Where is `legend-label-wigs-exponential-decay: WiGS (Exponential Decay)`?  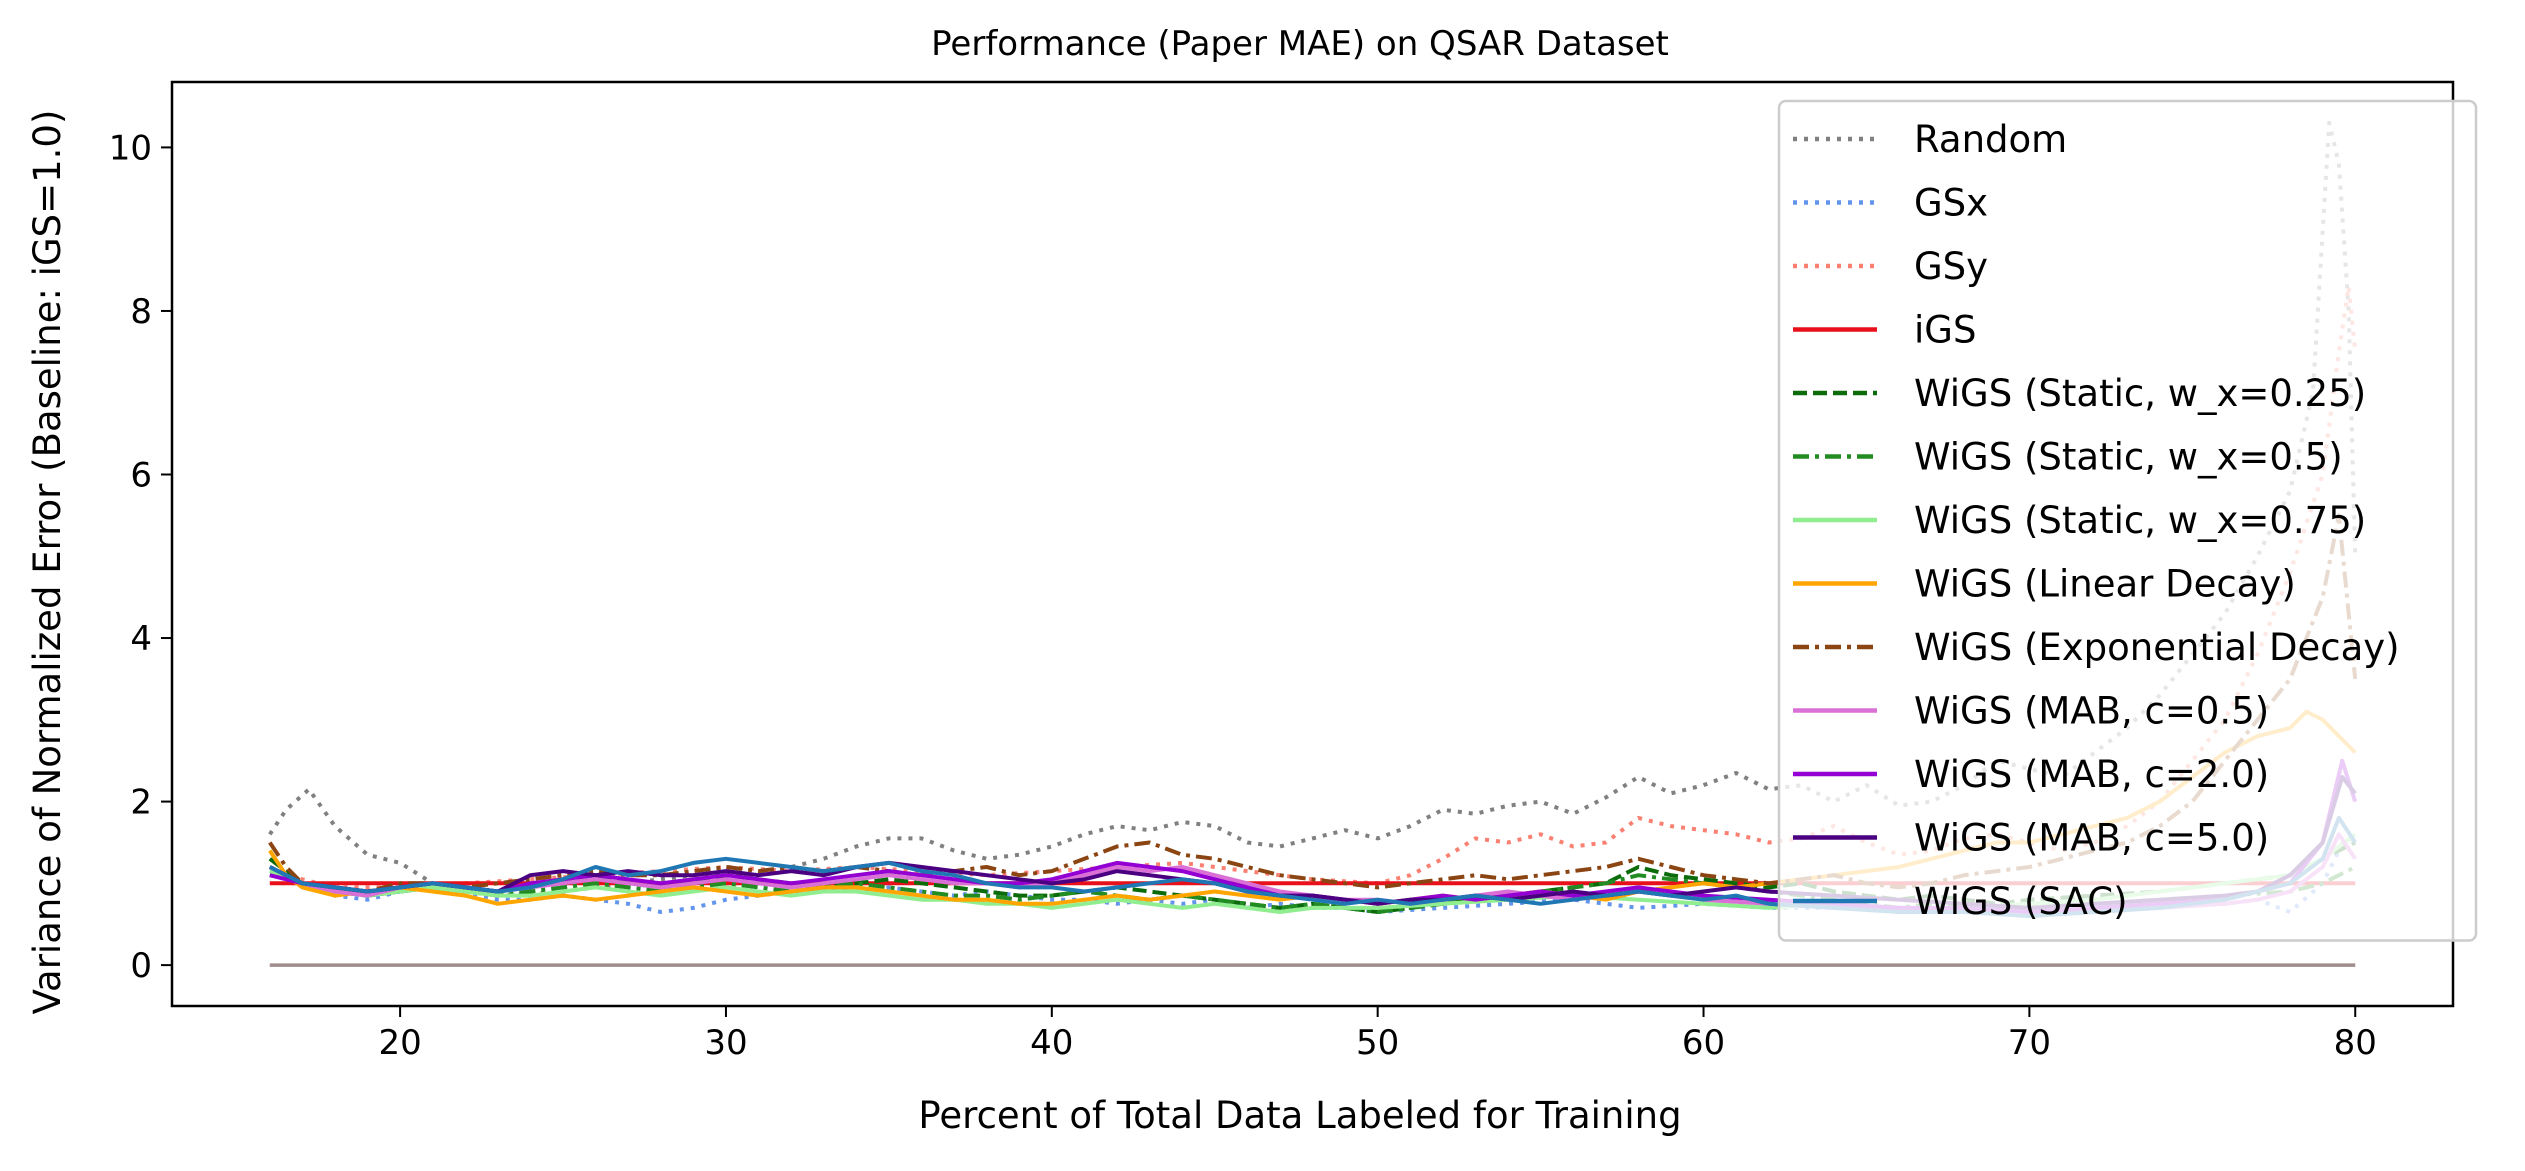 legend-label-wigs-exponential-decay: WiGS (Exponential Decay) is located at coordinates (2157, 647).